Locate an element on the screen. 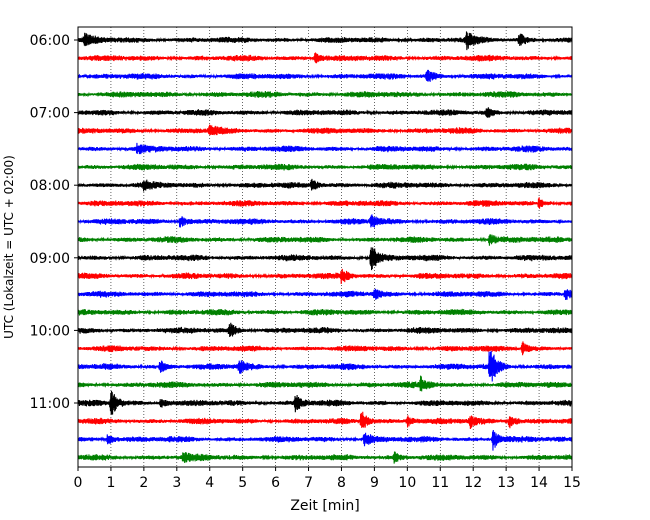 This screenshot has height=520, width=650. y-tick-label: 07:00 is located at coordinates (50, 114).